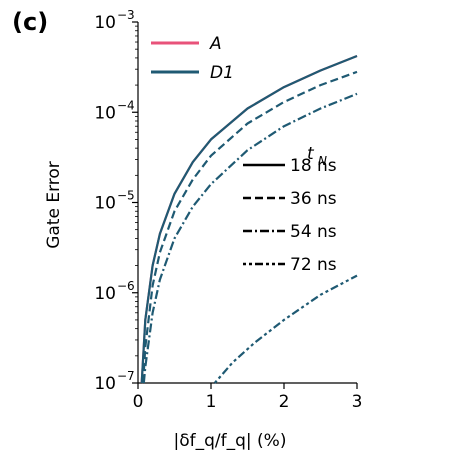  Describe the element at coordinates (322, 161) in the screenshot. I see `legend-duration-title-subscript: N` at that location.